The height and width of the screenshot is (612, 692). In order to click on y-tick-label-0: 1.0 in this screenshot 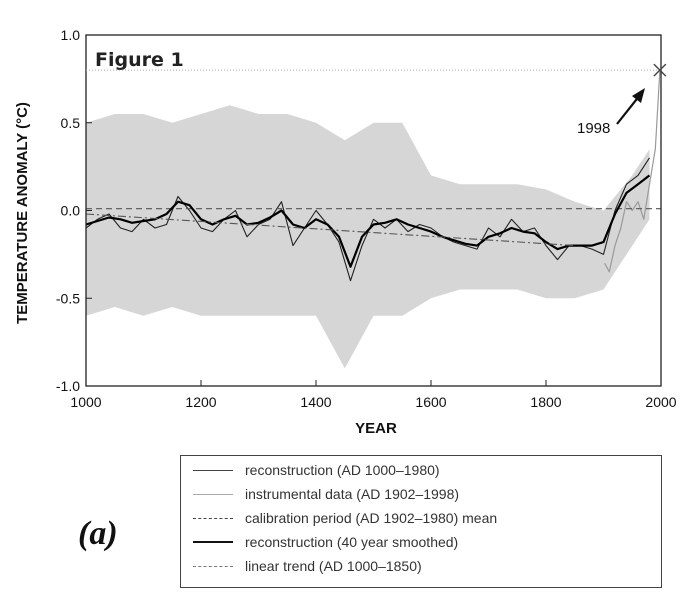, I will do `click(71, 35)`.